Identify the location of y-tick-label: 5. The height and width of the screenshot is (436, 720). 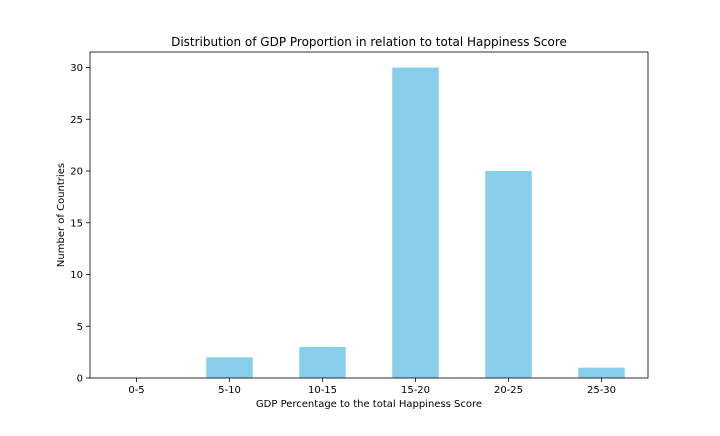
(80, 327).